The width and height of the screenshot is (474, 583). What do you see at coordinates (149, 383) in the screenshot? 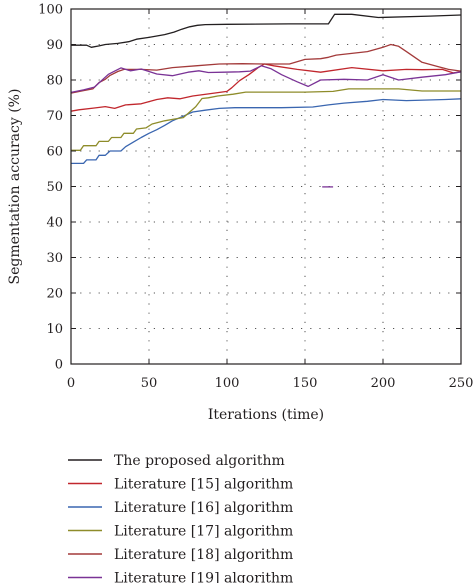
I see `x-tick-label: 50` at bounding box center [149, 383].